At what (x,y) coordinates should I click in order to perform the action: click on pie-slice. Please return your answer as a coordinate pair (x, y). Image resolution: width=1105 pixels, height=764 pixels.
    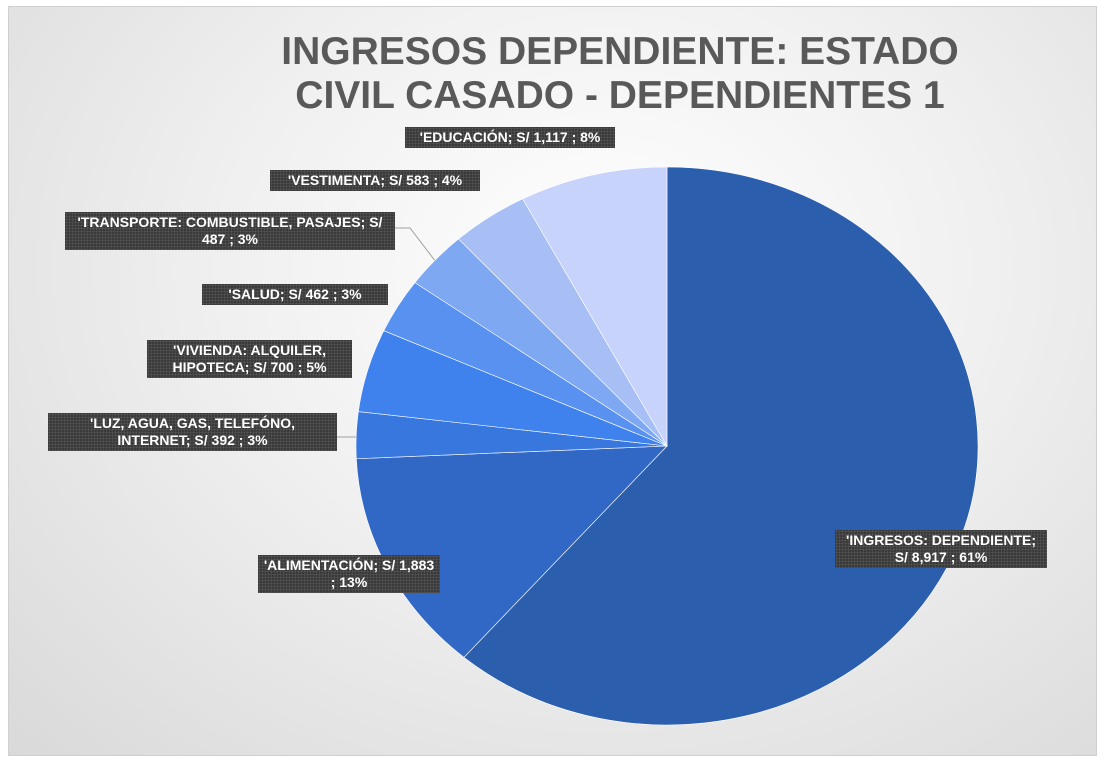
    Looking at the image, I should click on (595, 307).